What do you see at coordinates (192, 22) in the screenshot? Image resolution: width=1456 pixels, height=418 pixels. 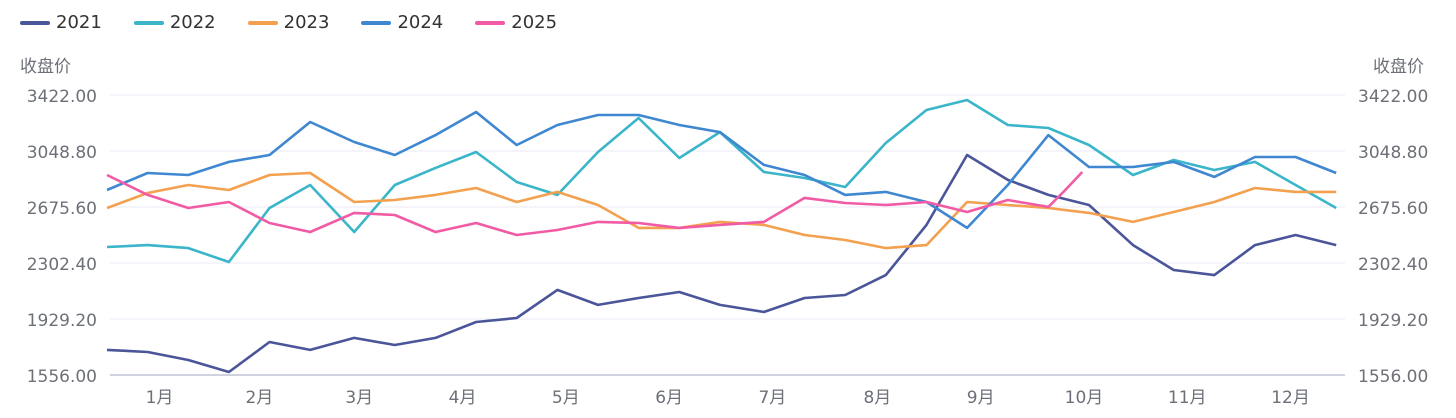 I see `legend-label: 2022` at bounding box center [192, 22].